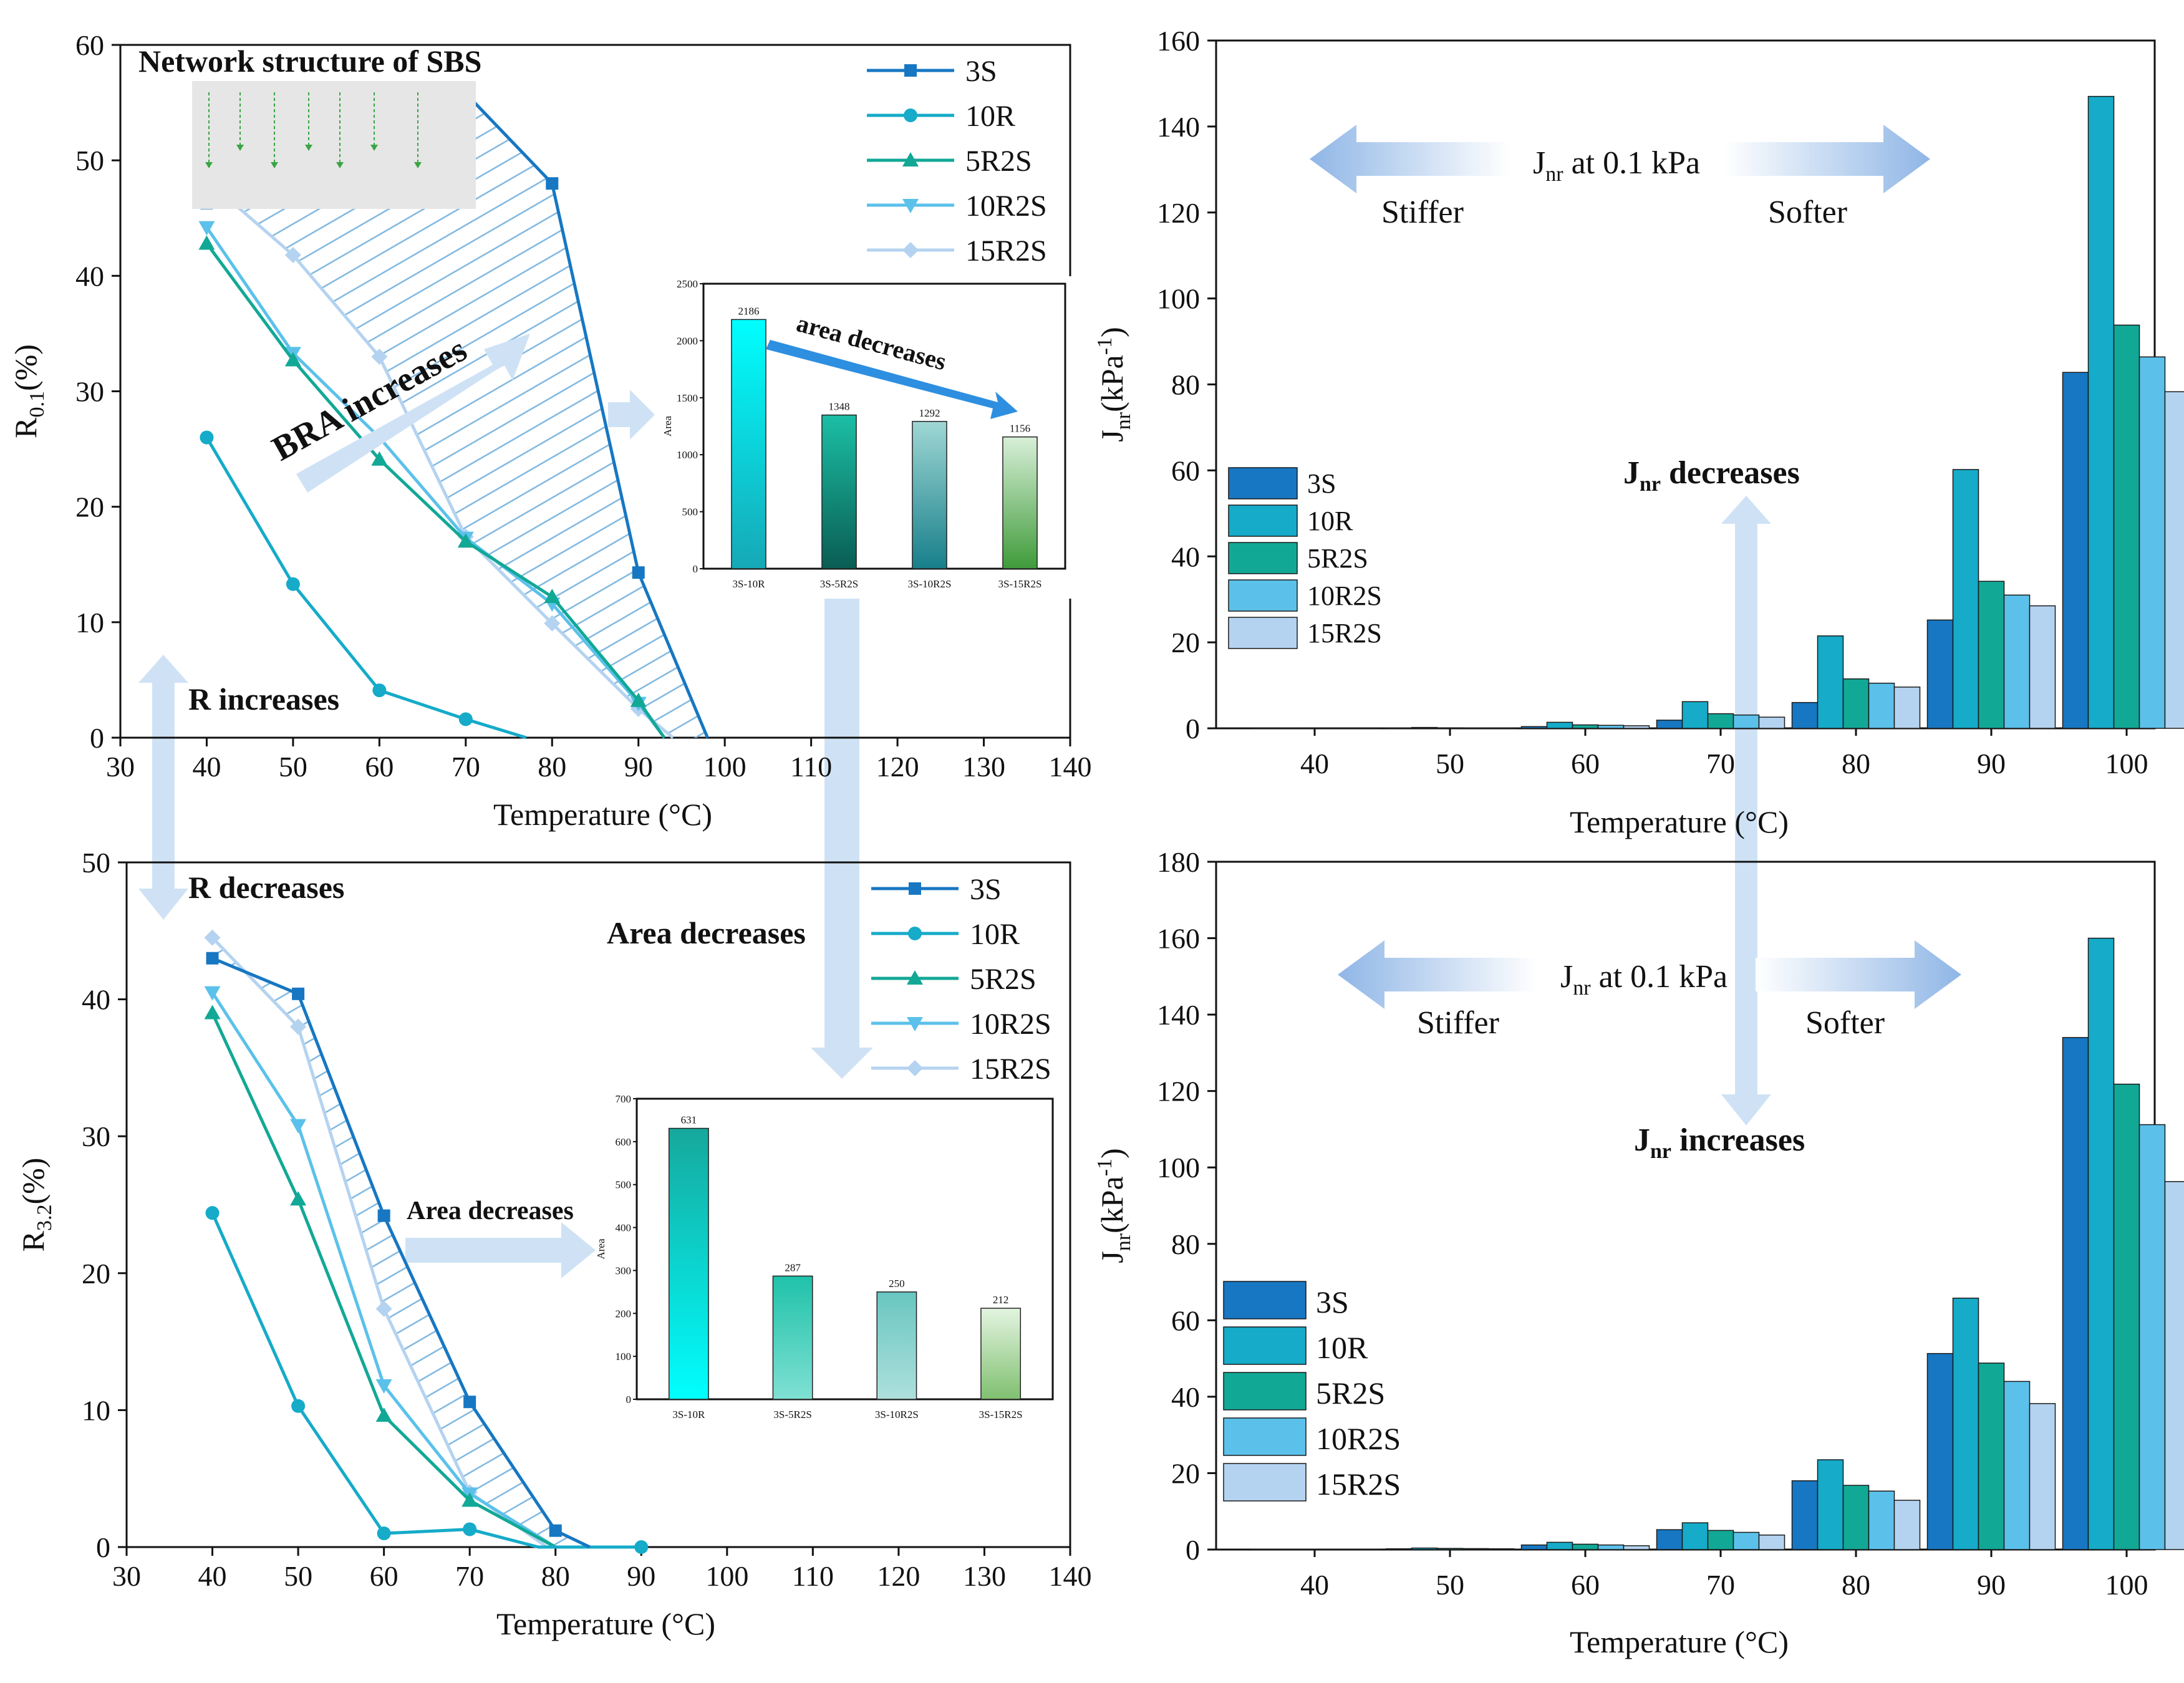 Image resolution: width=2184 pixels, height=1683 pixels. Describe the element at coordinates (910, 70) in the screenshot. I see `legend-marker-3S` at that location.